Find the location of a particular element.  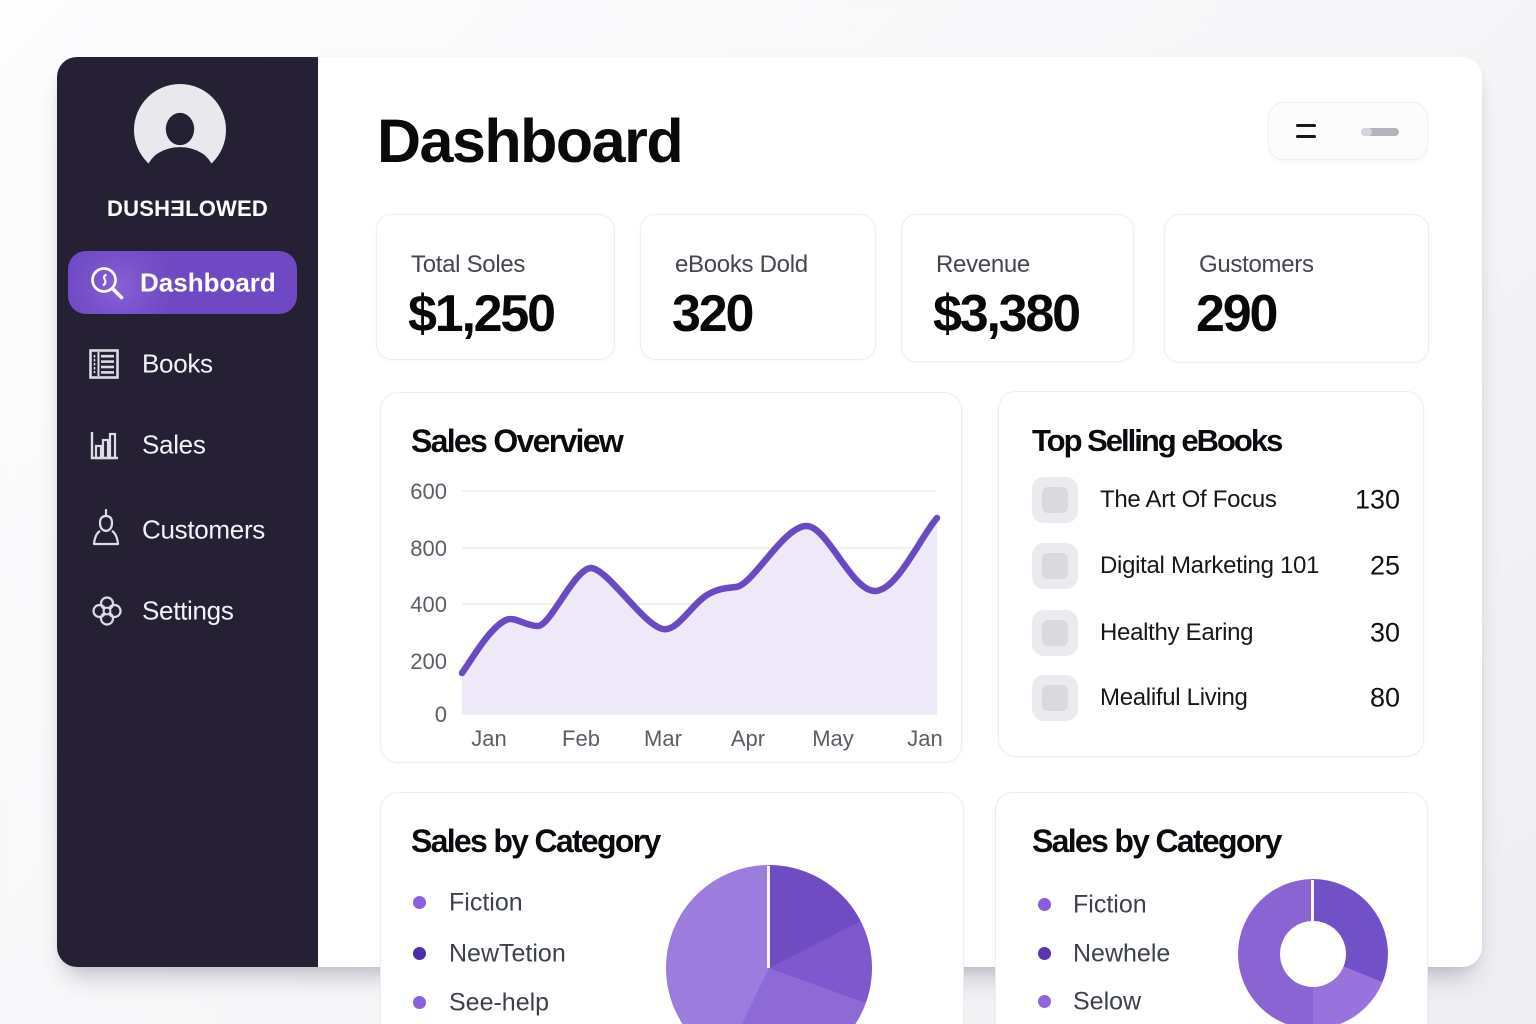

svg-text: Mar is located at coordinates (663, 738).